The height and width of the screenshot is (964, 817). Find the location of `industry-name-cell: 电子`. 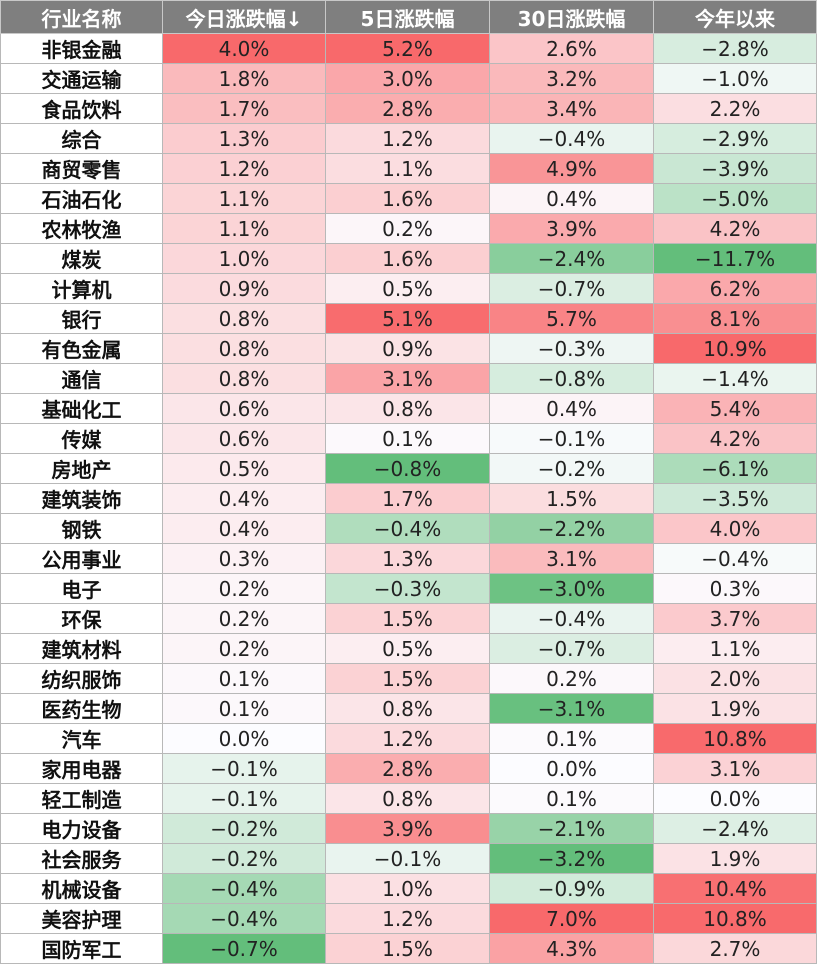

industry-name-cell: 电子 is located at coordinates (81, 588).